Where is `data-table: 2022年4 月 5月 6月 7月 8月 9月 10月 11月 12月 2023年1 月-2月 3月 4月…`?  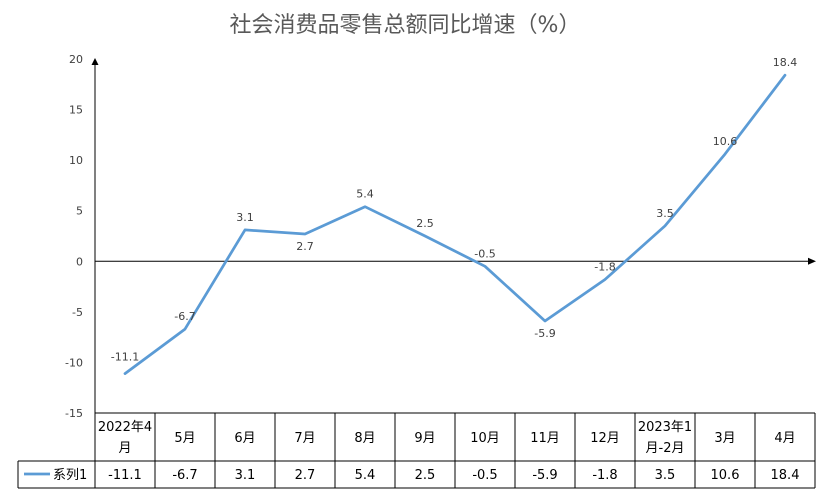
data-table: 2022年4 月 5月 6月 7月 8月 9月 10月 11月 12月 2023年1 月-2月 3月 4月… is located at coordinates (416, 450).